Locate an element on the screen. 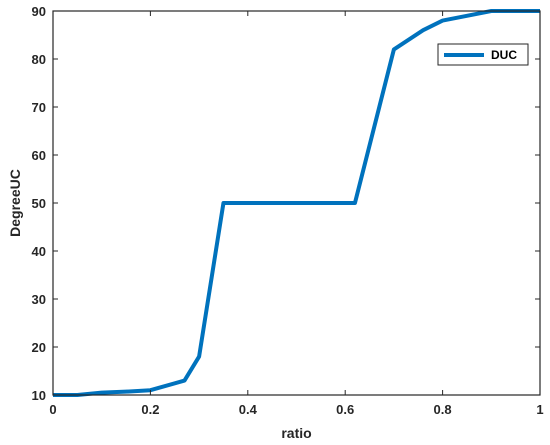  x-tick-label: 0.2 is located at coordinates (150, 409).